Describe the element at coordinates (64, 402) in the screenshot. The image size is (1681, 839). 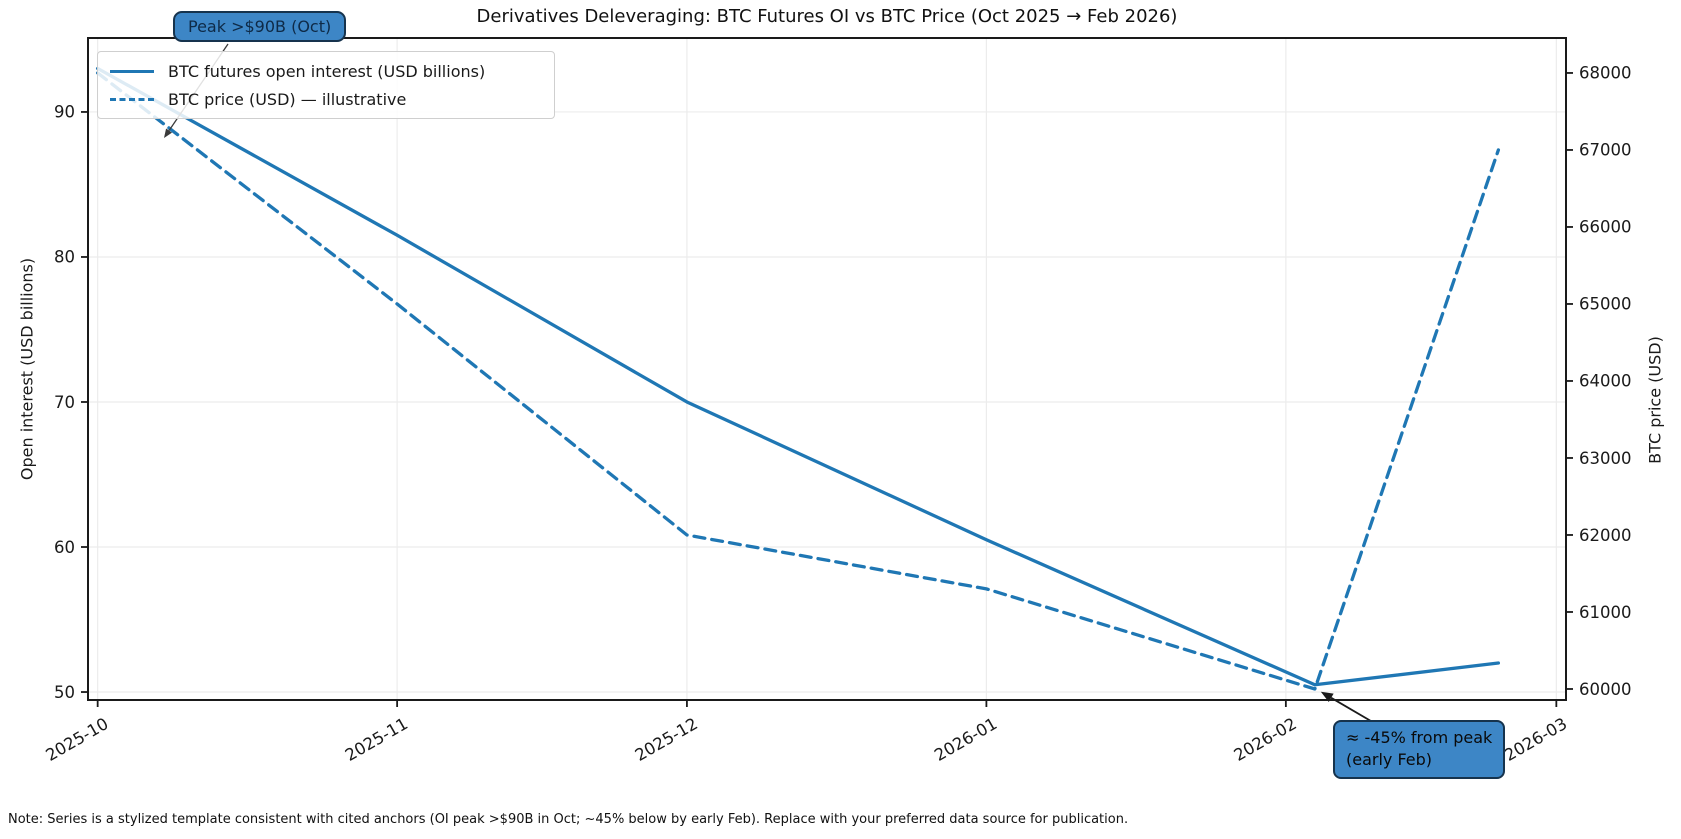
I see `left-tick-label: 70` at that location.